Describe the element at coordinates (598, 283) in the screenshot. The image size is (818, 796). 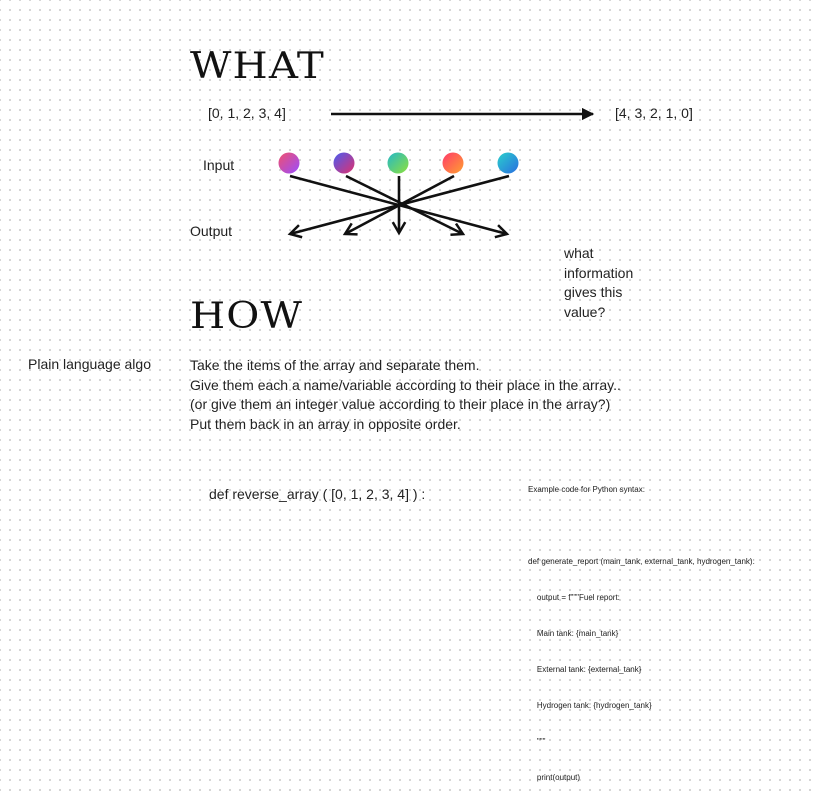
I see `question-note: what information gives this value?` at that location.